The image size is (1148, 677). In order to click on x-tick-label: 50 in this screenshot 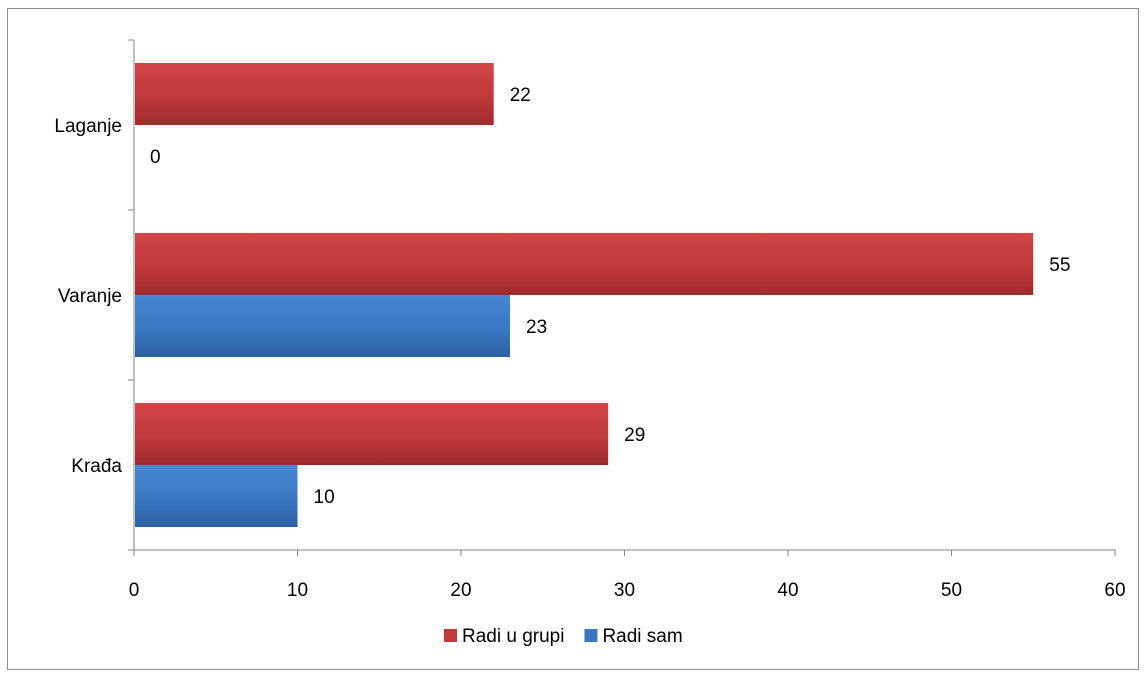, I will do `click(951, 590)`.